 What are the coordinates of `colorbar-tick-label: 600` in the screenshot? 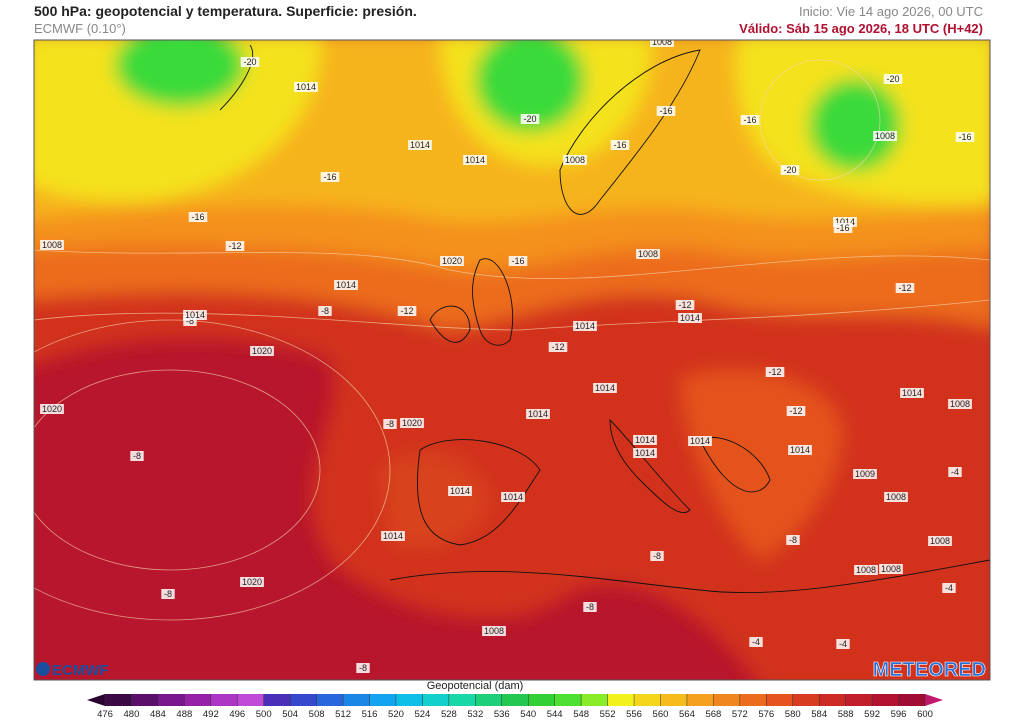 It's located at (925, 714).